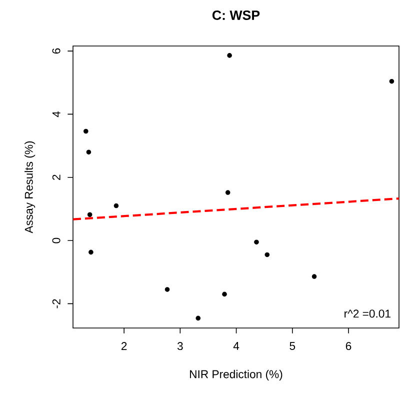 This screenshot has width=401, height=402. What do you see at coordinates (180, 346) in the screenshot?
I see `x-tick-label: 3` at bounding box center [180, 346].